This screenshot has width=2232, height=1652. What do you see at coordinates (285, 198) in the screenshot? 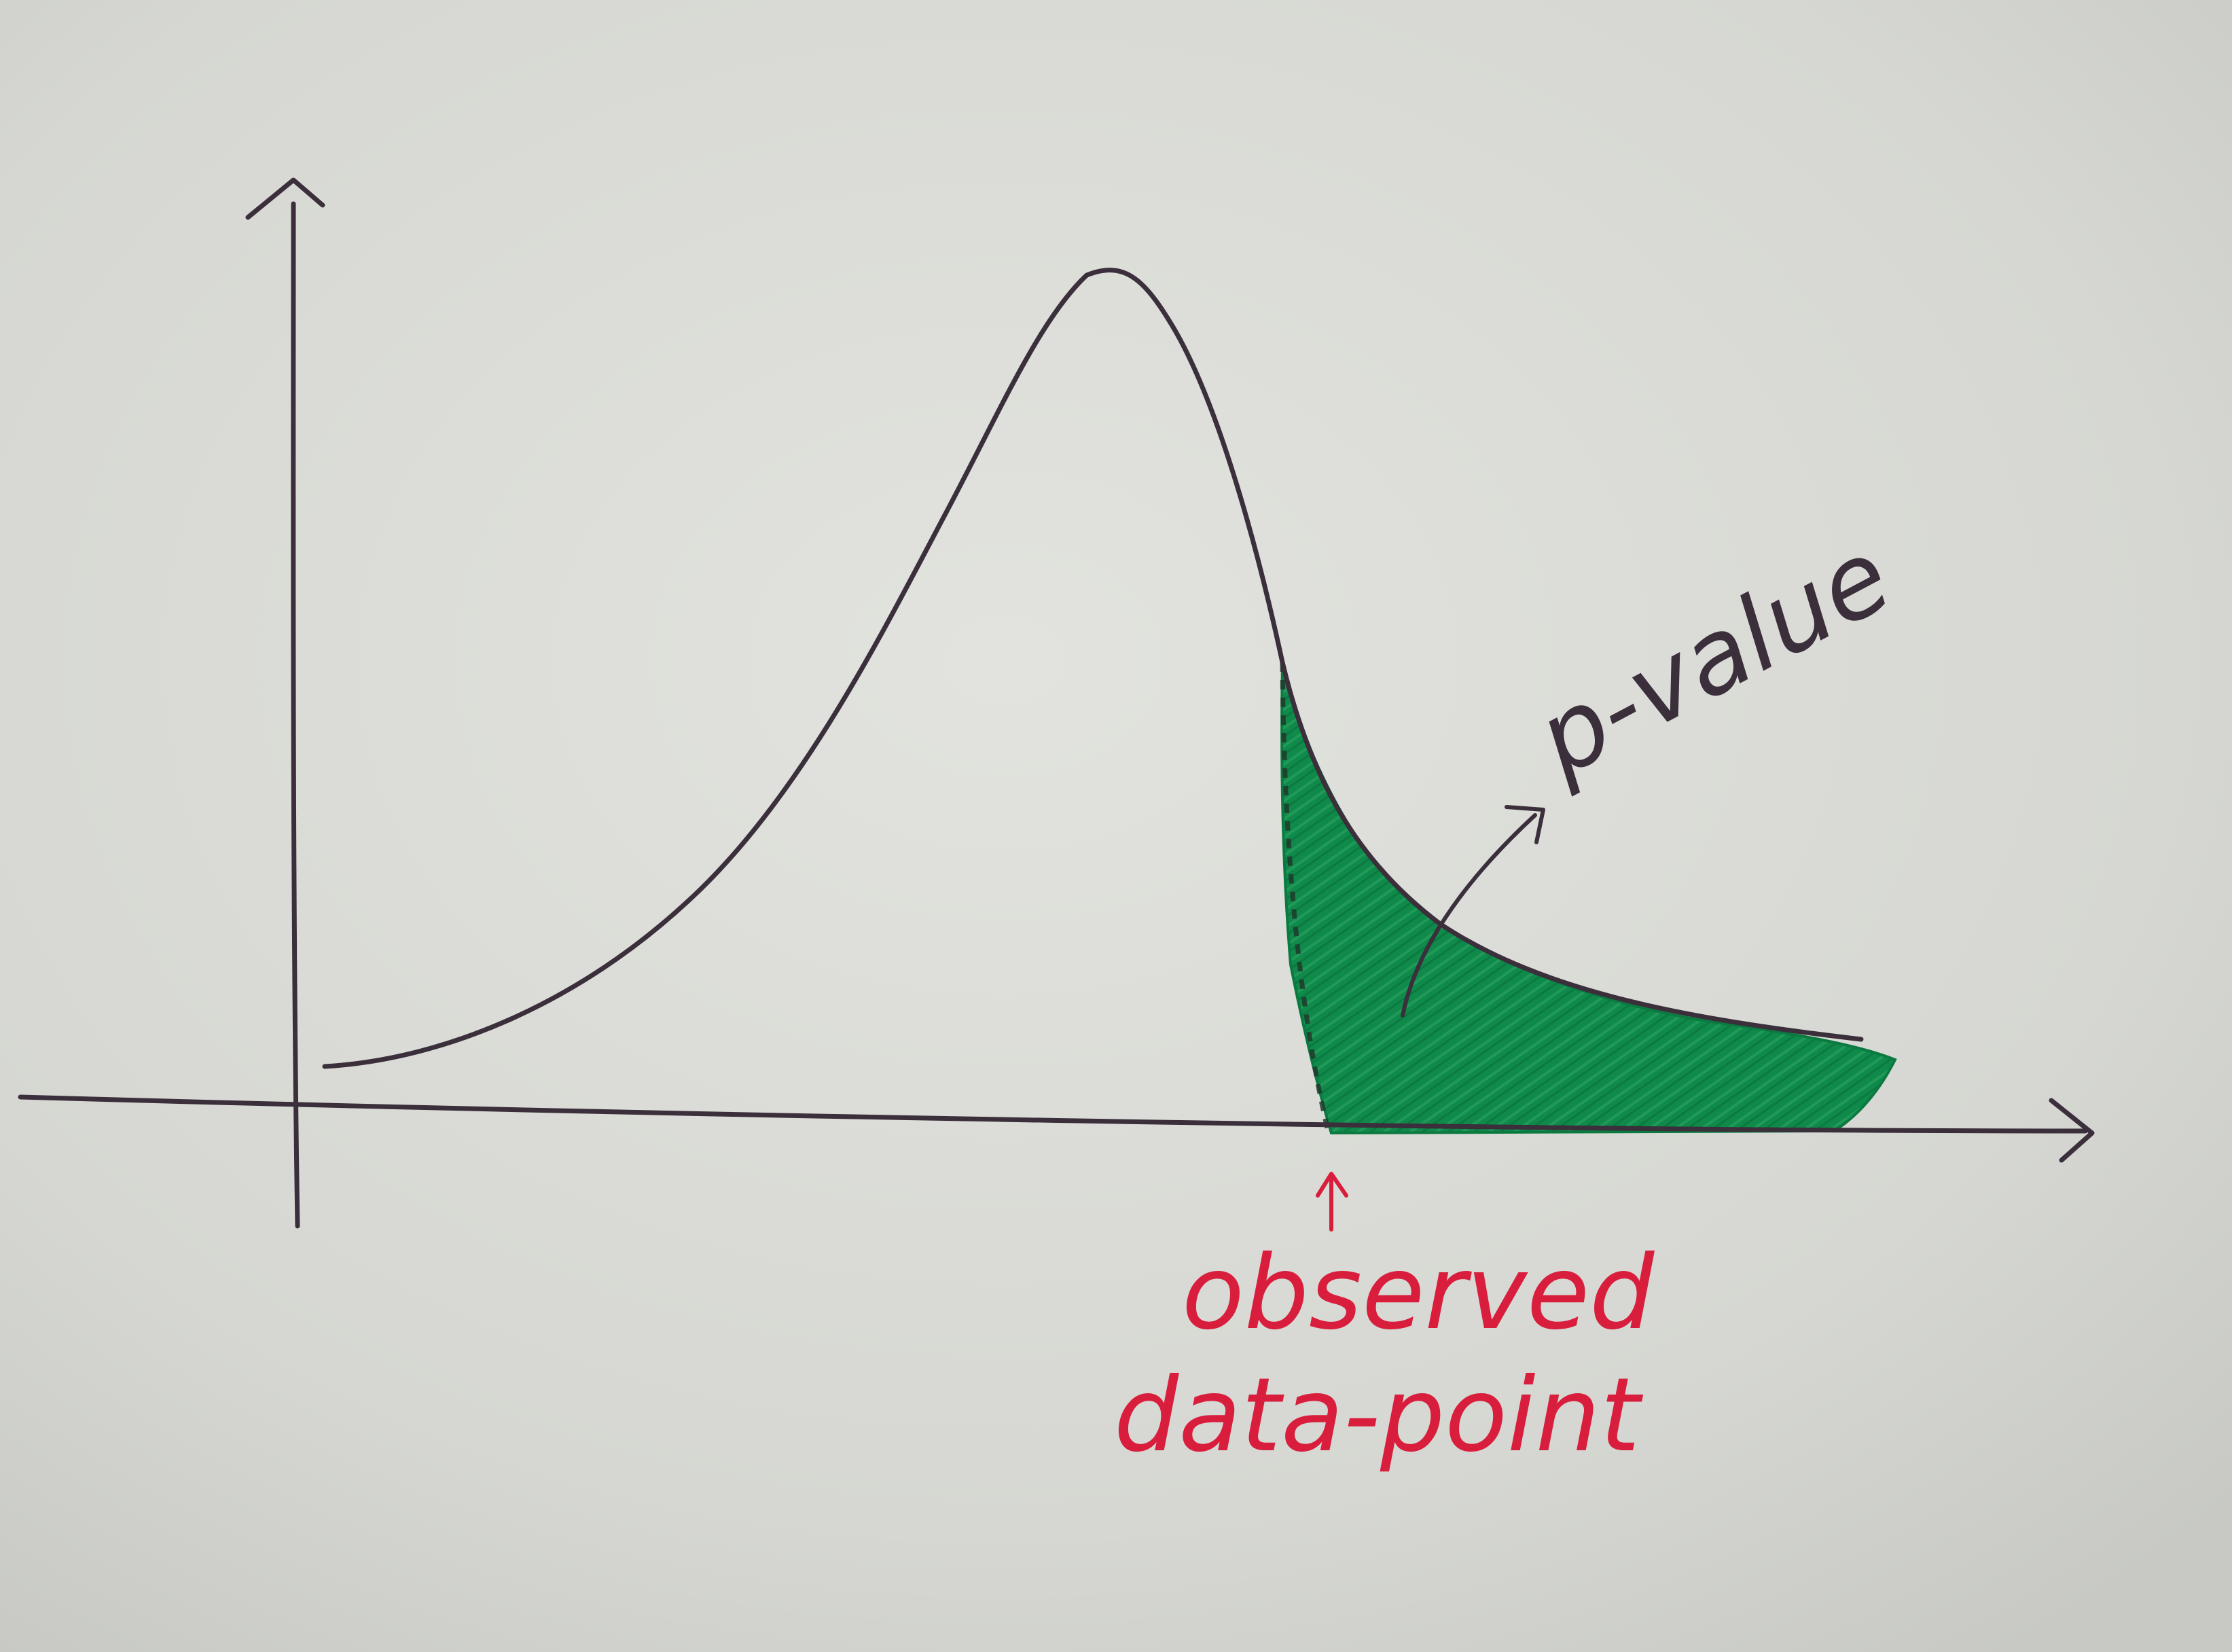
I see `y-axis-arrow-icon` at bounding box center [285, 198].